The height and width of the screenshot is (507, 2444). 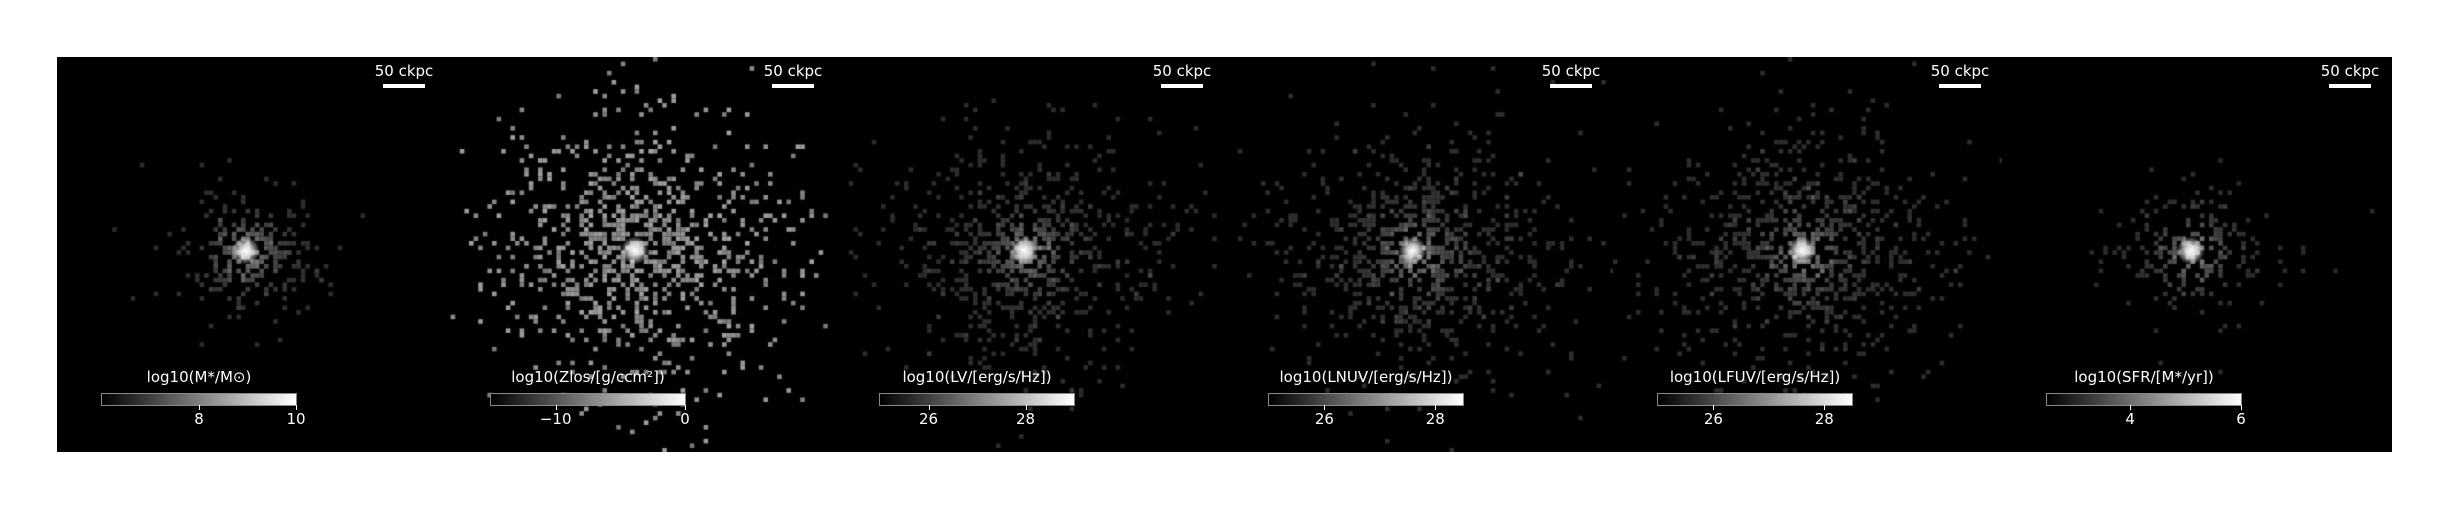 I want to click on panel-fuv: 50 ckpc log10(LFUV/[erg/s/Hz]) 26 28, so click(x=1807, y=254).